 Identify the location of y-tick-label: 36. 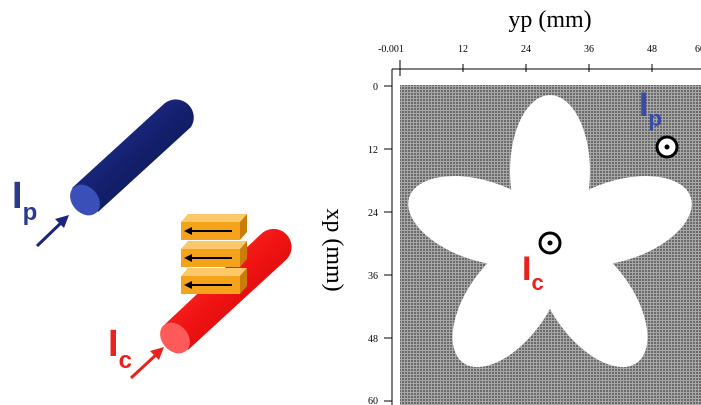
(373, 276).